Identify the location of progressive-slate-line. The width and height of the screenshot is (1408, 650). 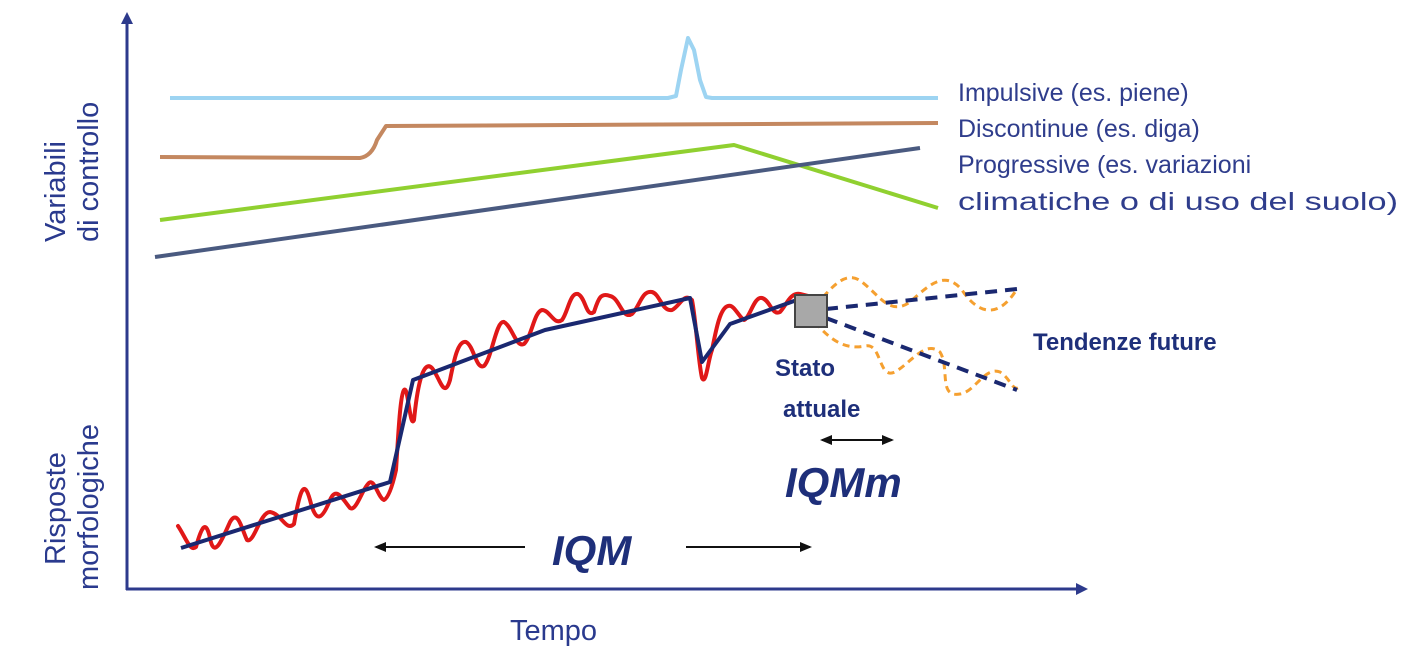
(537, 202).